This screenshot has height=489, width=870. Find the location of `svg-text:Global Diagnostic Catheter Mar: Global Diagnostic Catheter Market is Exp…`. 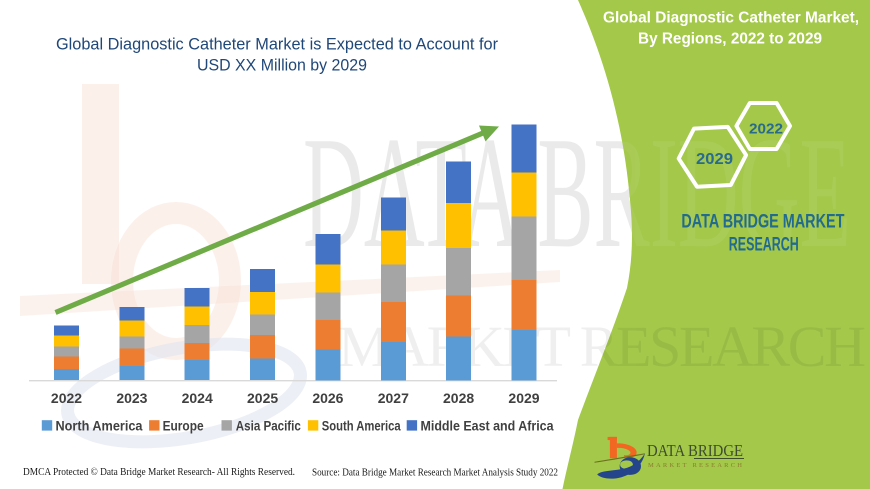

svg-text:Global Diagnostic Catheter Mar: Global Diagnostic Catheter Market is Exp… is located at coordinates (277, 43).